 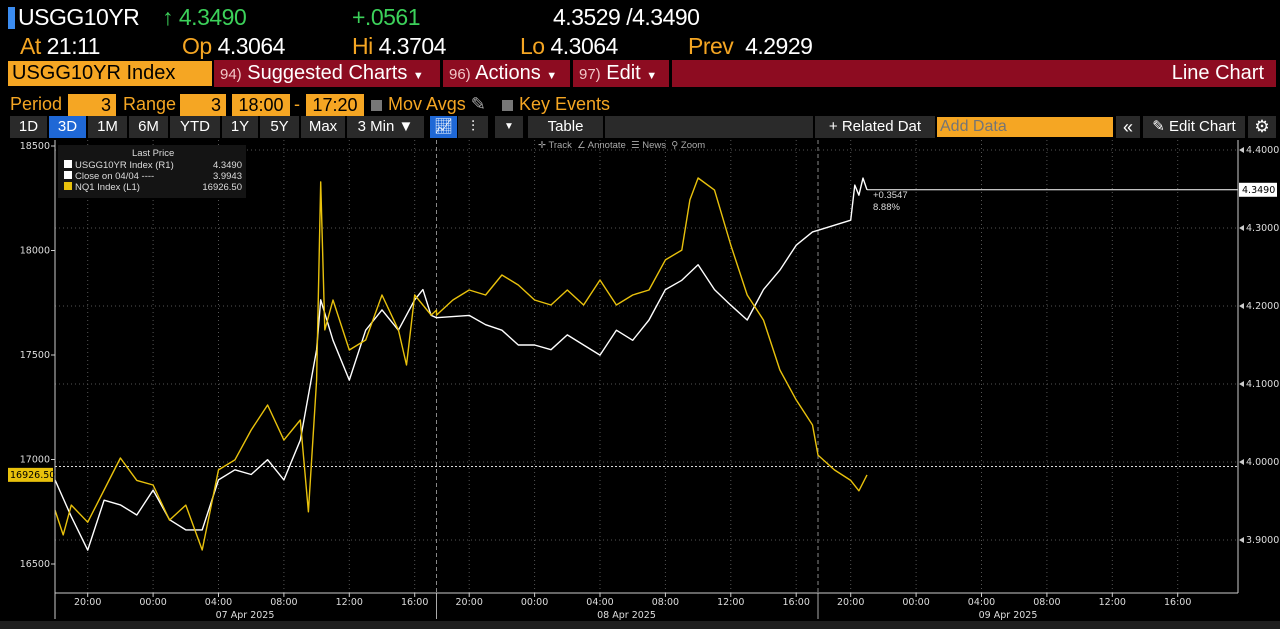 What do you see at coordinates (222, 187) in the screenshot?
I see `legend-value: 16926.50` at bounding box center [222, 187].